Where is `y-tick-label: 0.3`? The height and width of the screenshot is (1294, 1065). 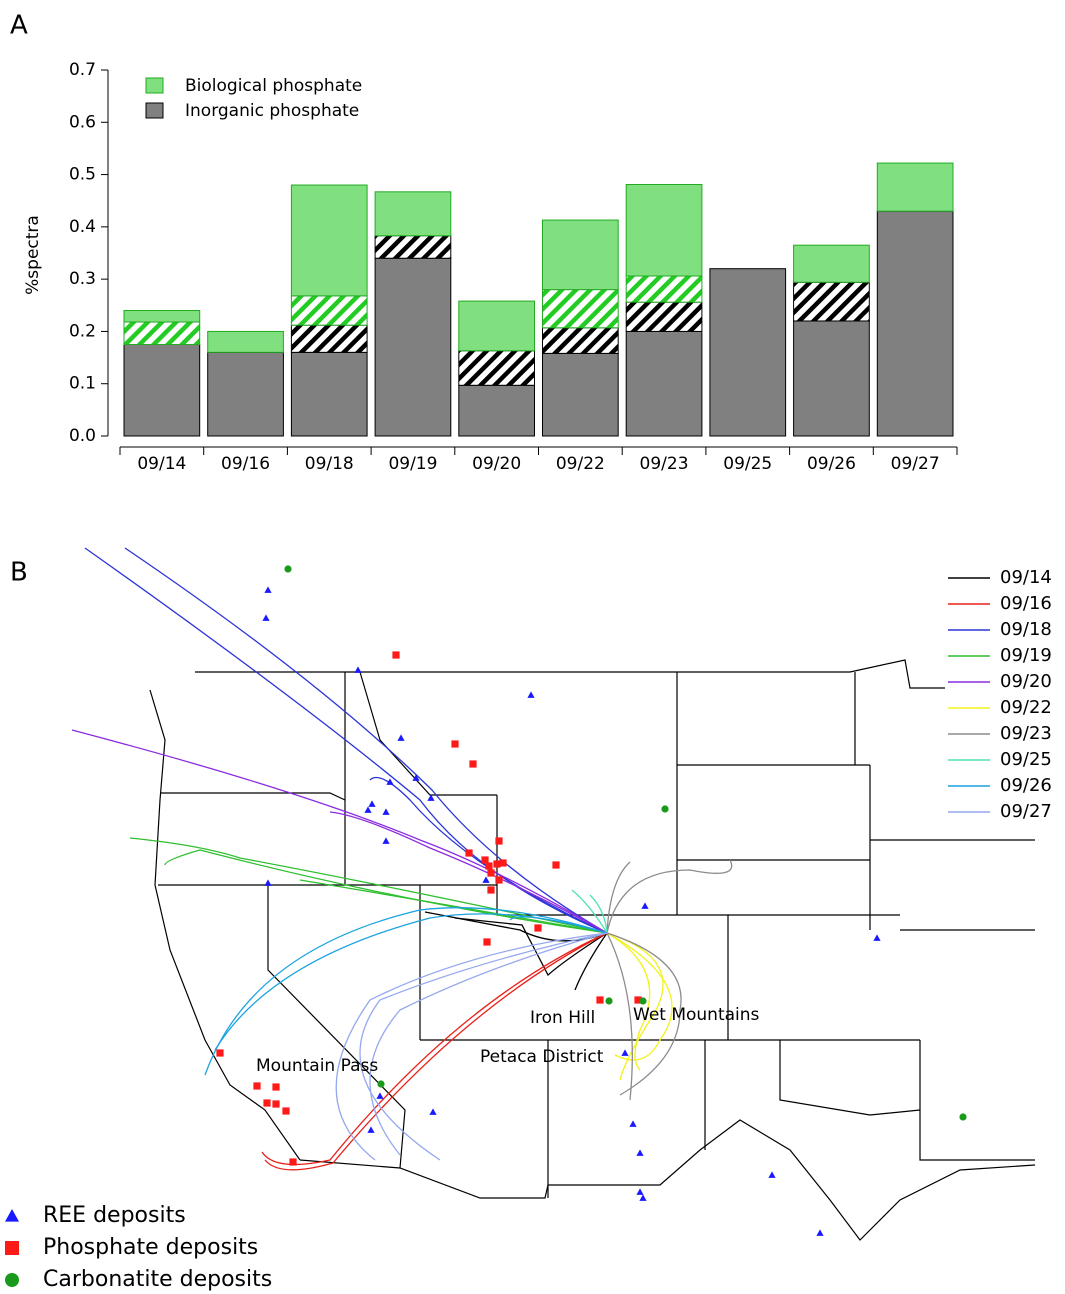
y-tick-label: 0.3 is located at coordinates (82, 279).